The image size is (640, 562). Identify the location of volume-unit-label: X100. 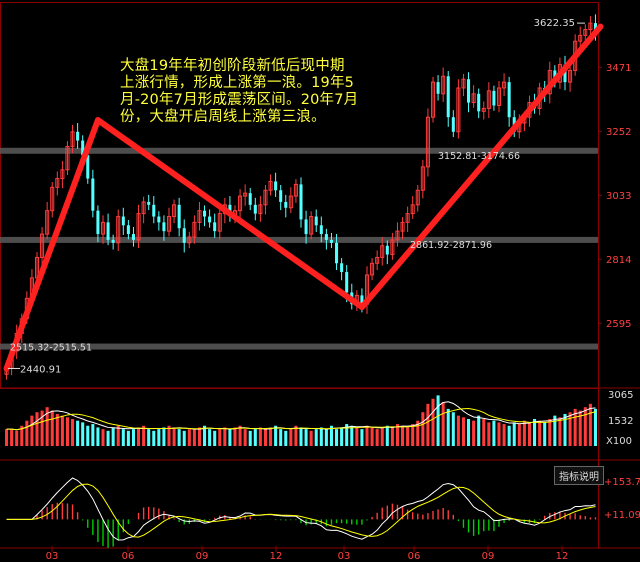
(619, 441).